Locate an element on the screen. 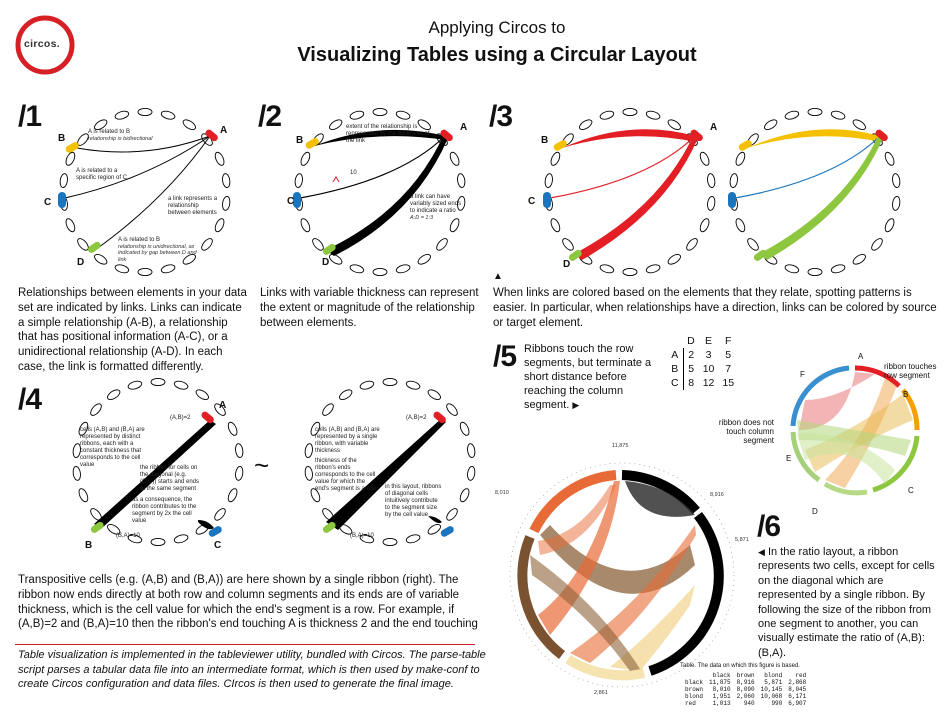  panel4-right-ab: (A,B)=2 is located at coordinates (416, 418).